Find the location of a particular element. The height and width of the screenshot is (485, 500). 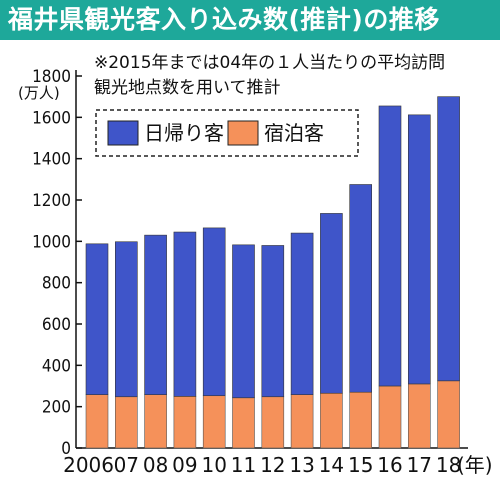

x-tick-label: 08 is located at coordinates (155, 465).